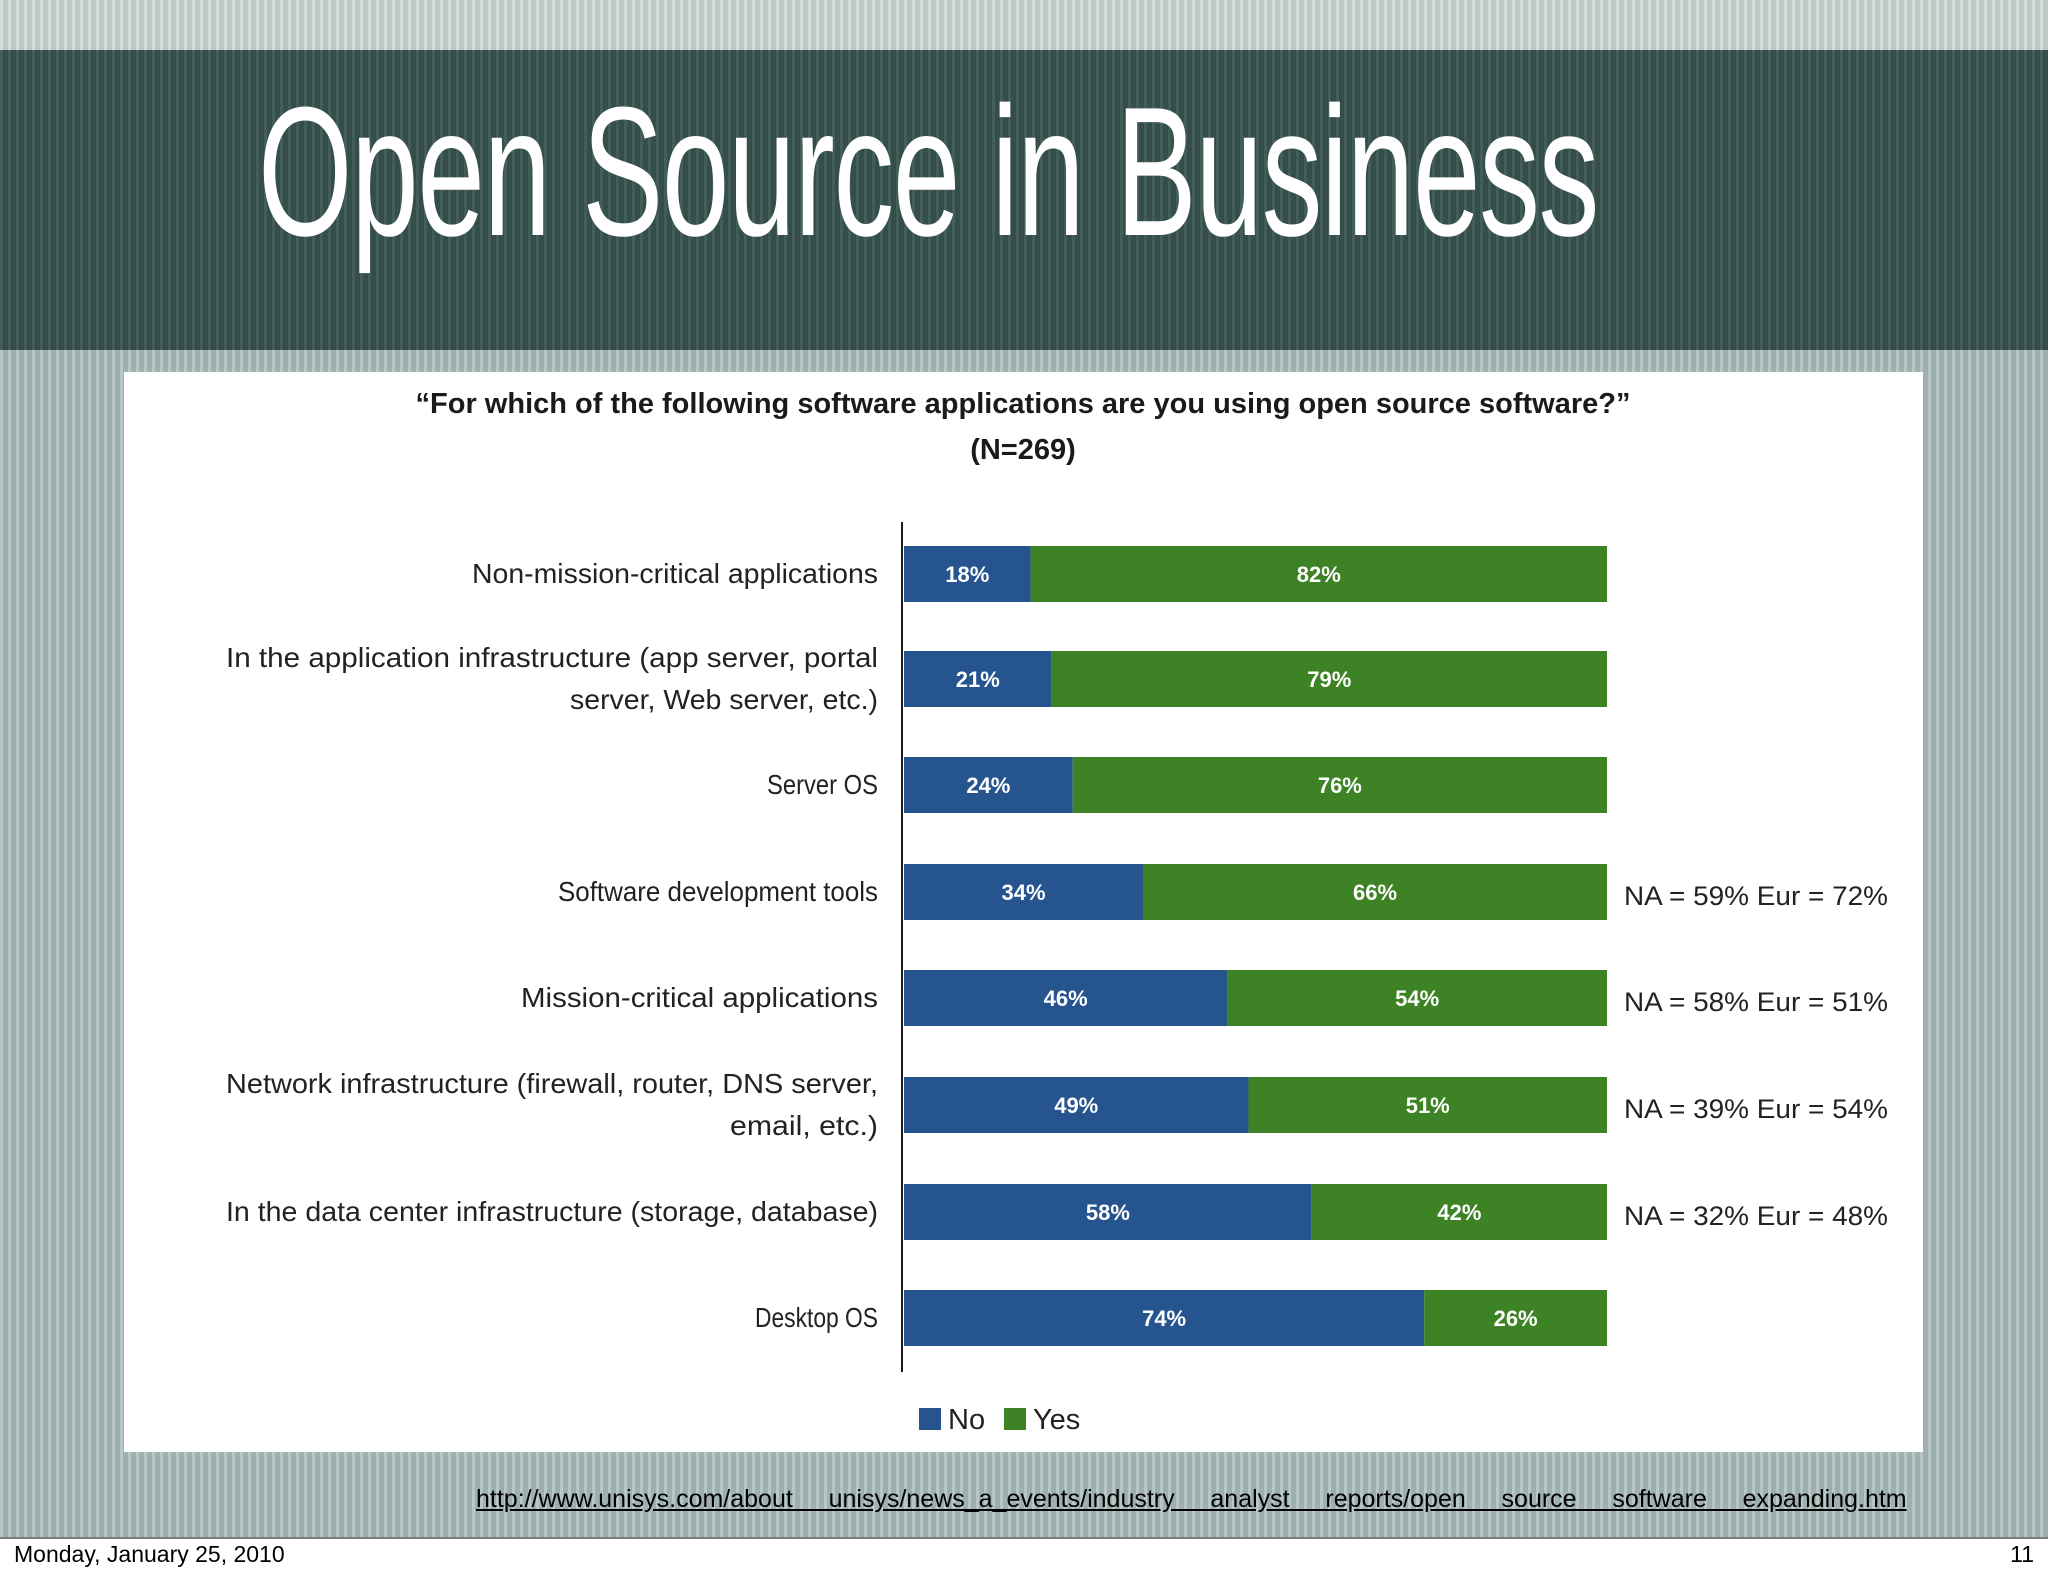 Image resolution: width=2048 pixels, height=1576 pixels. I want to click on data-label-yes: 79%, so click(1329, 679).